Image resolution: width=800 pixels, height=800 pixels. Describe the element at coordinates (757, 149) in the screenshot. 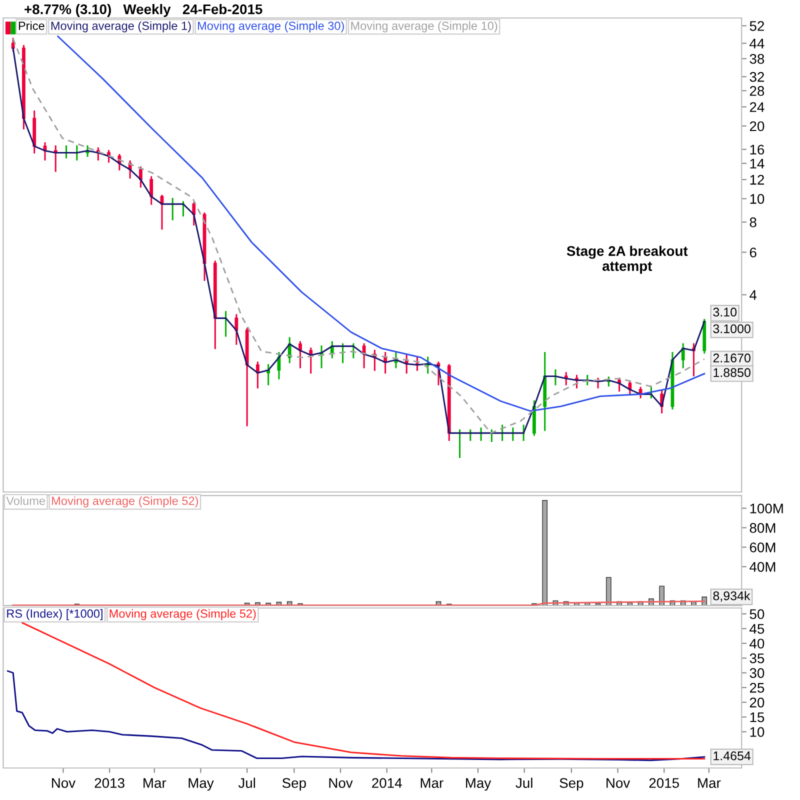

I see `y-tick-label: 16` at that location.